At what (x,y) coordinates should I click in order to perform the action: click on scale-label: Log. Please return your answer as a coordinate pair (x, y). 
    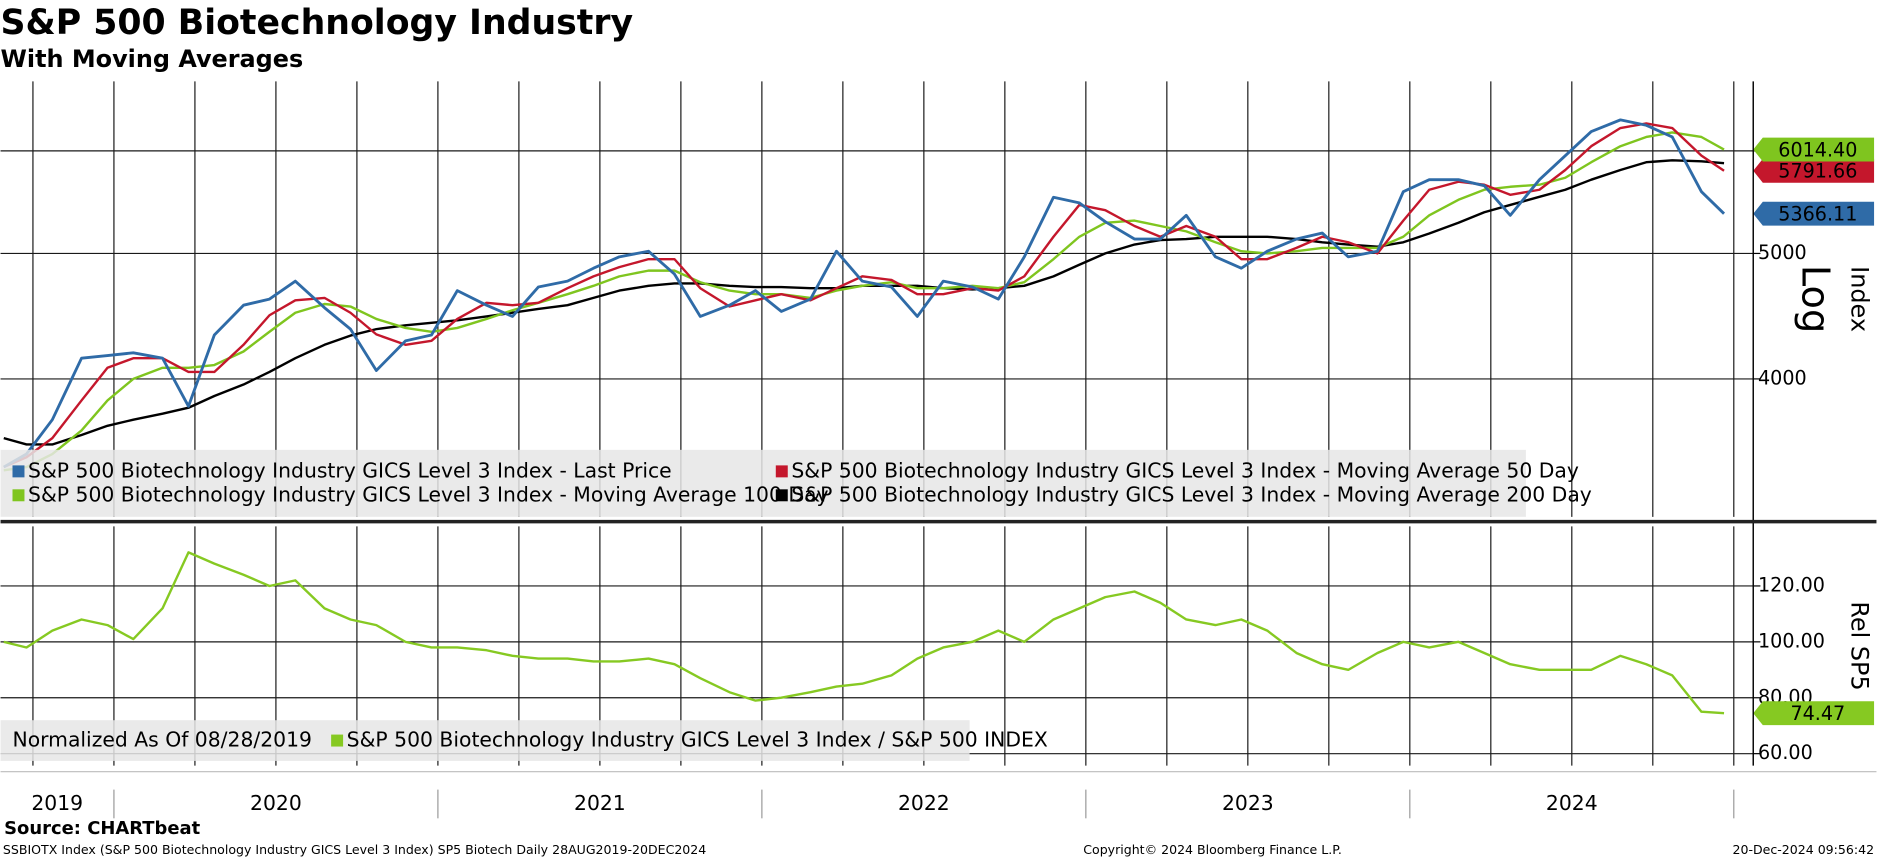
    Looking at the image, I should click on (1815, 299).